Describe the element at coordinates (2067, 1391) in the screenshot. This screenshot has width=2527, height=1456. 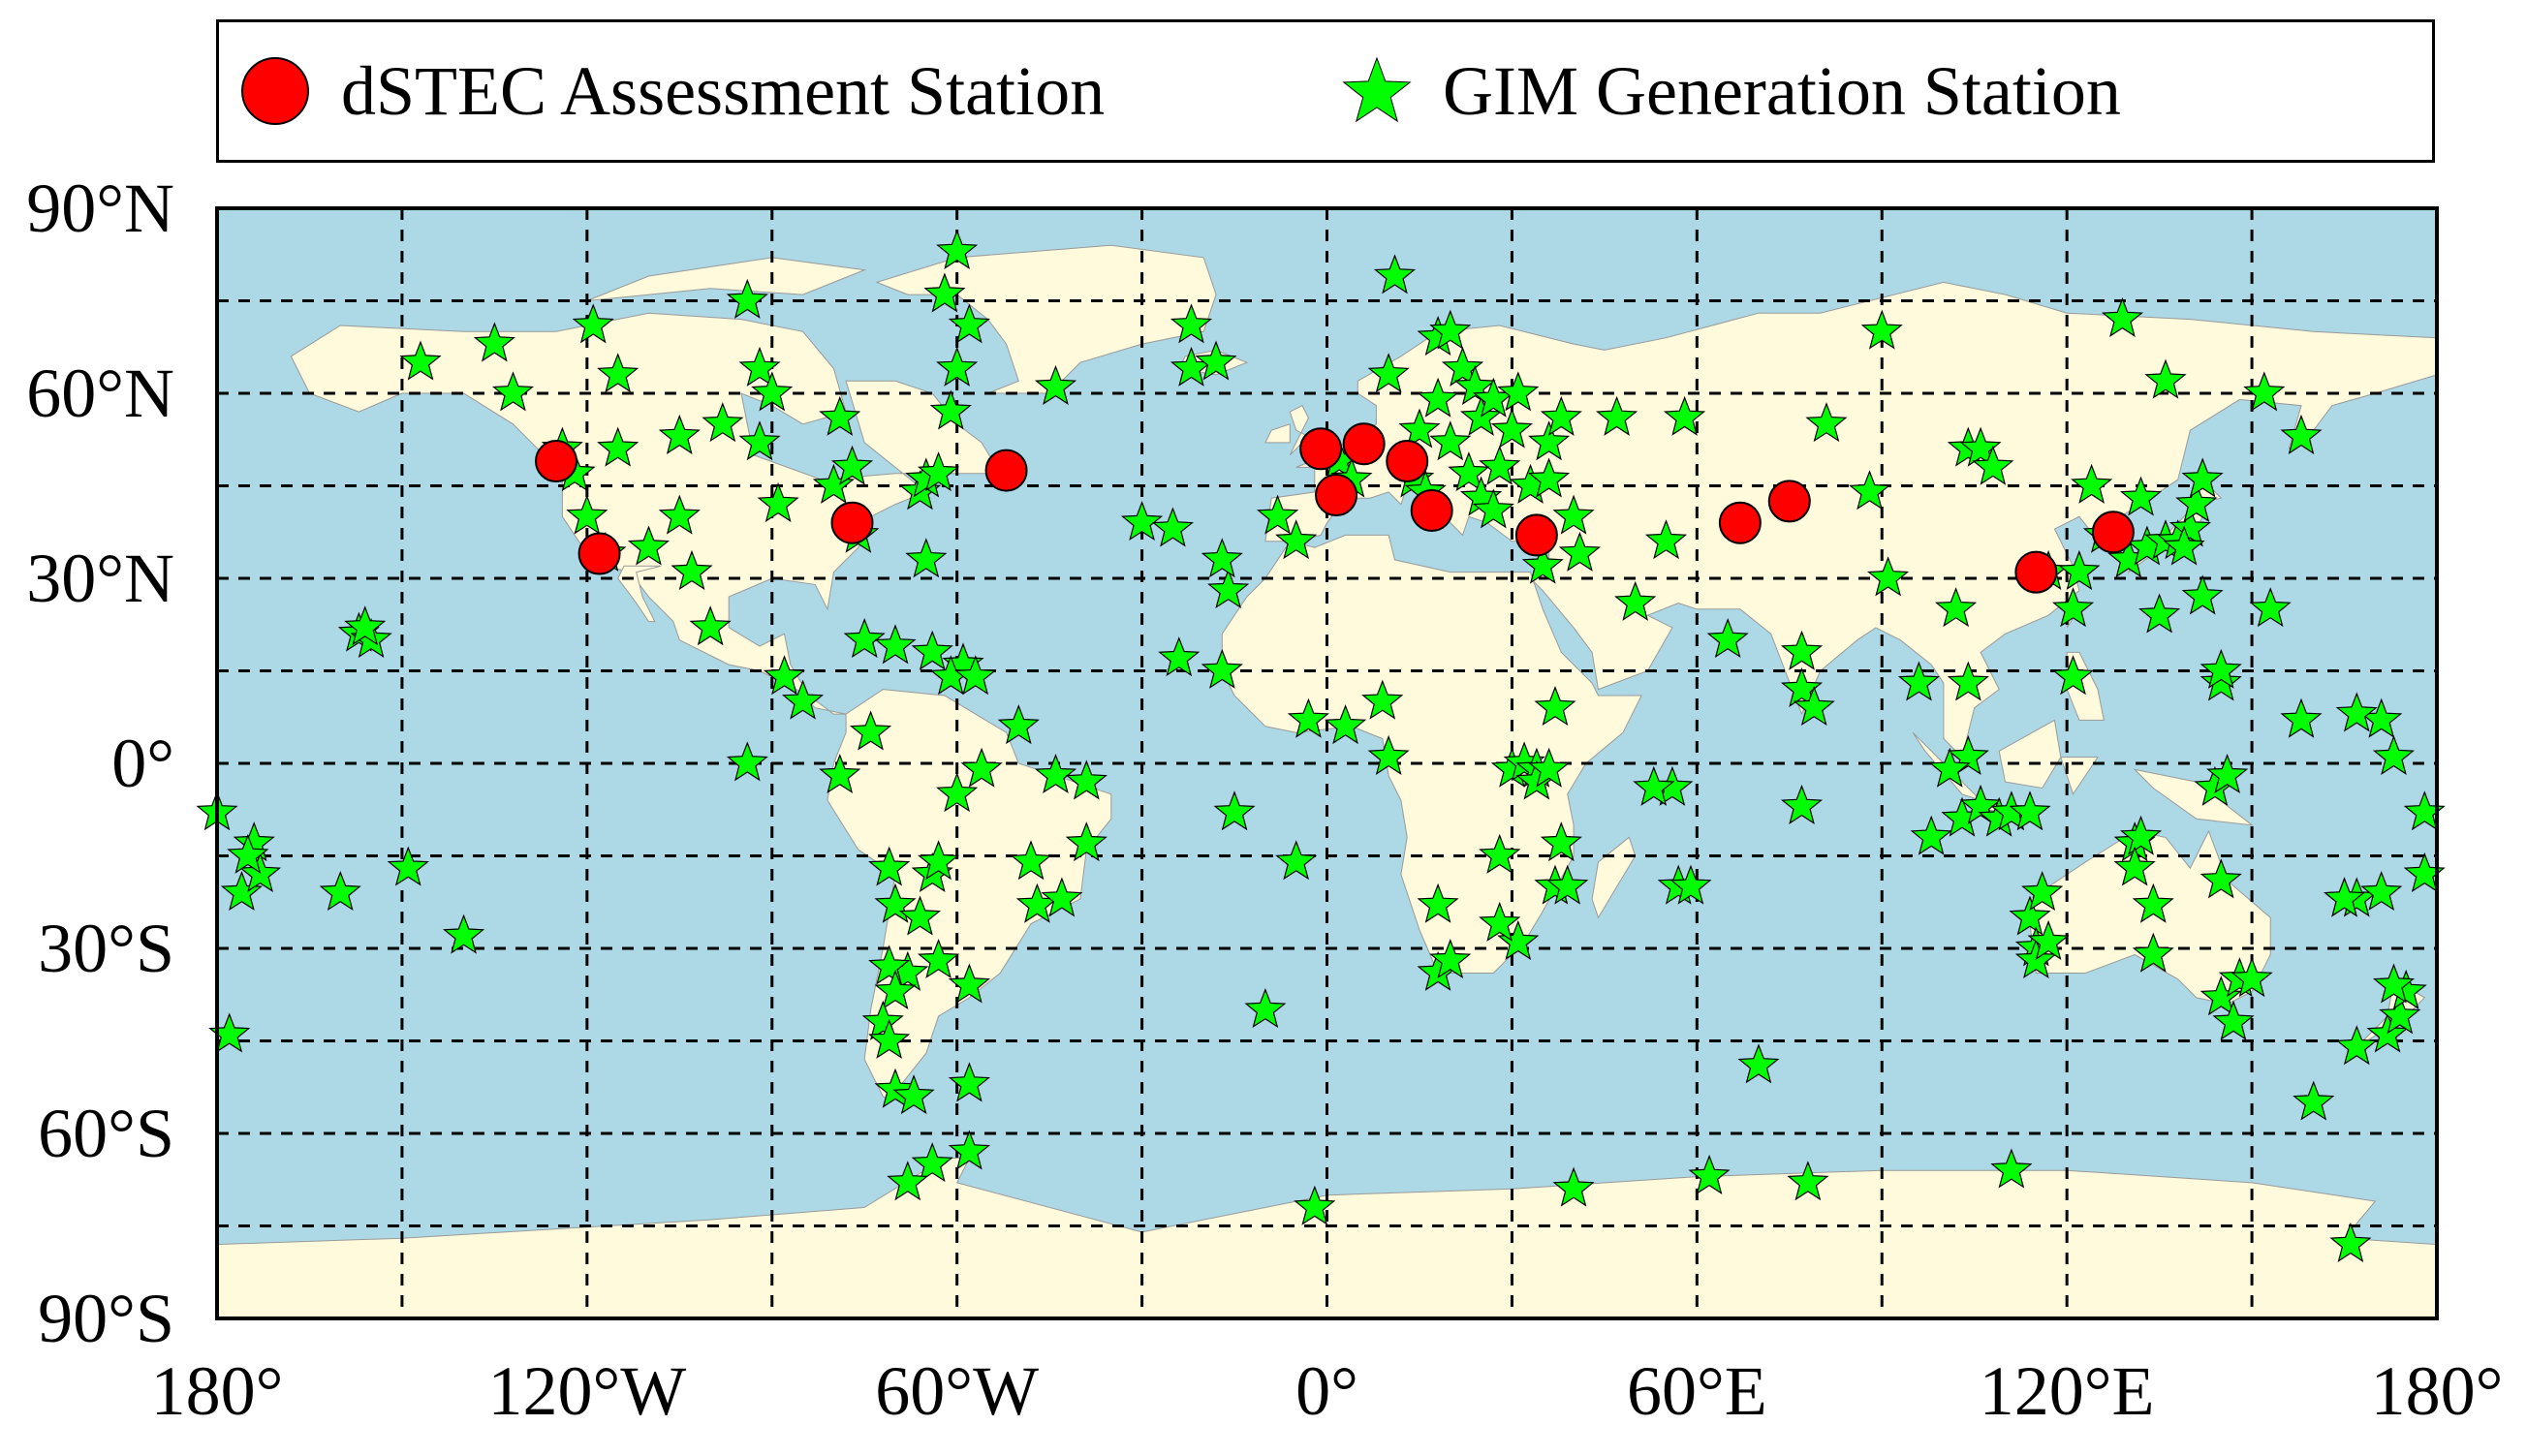
I see `x-tick-label: 120°E` at that location.